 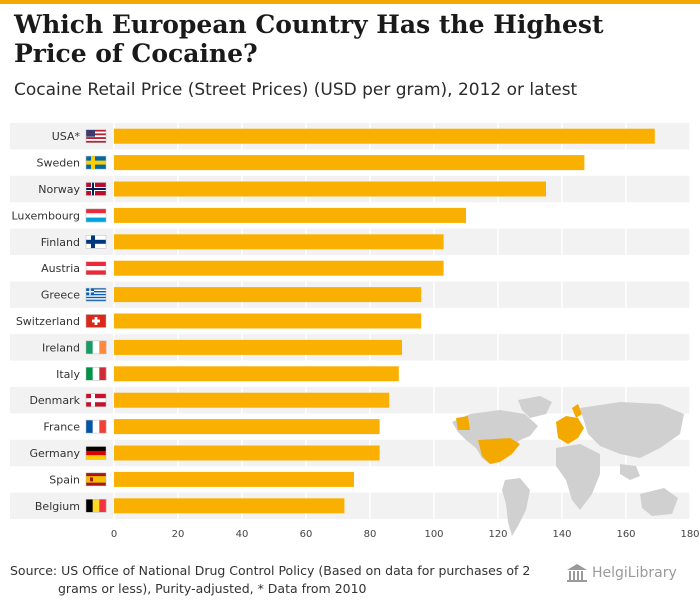 I want to click on sweden-flag, so click(x=96, y=162).